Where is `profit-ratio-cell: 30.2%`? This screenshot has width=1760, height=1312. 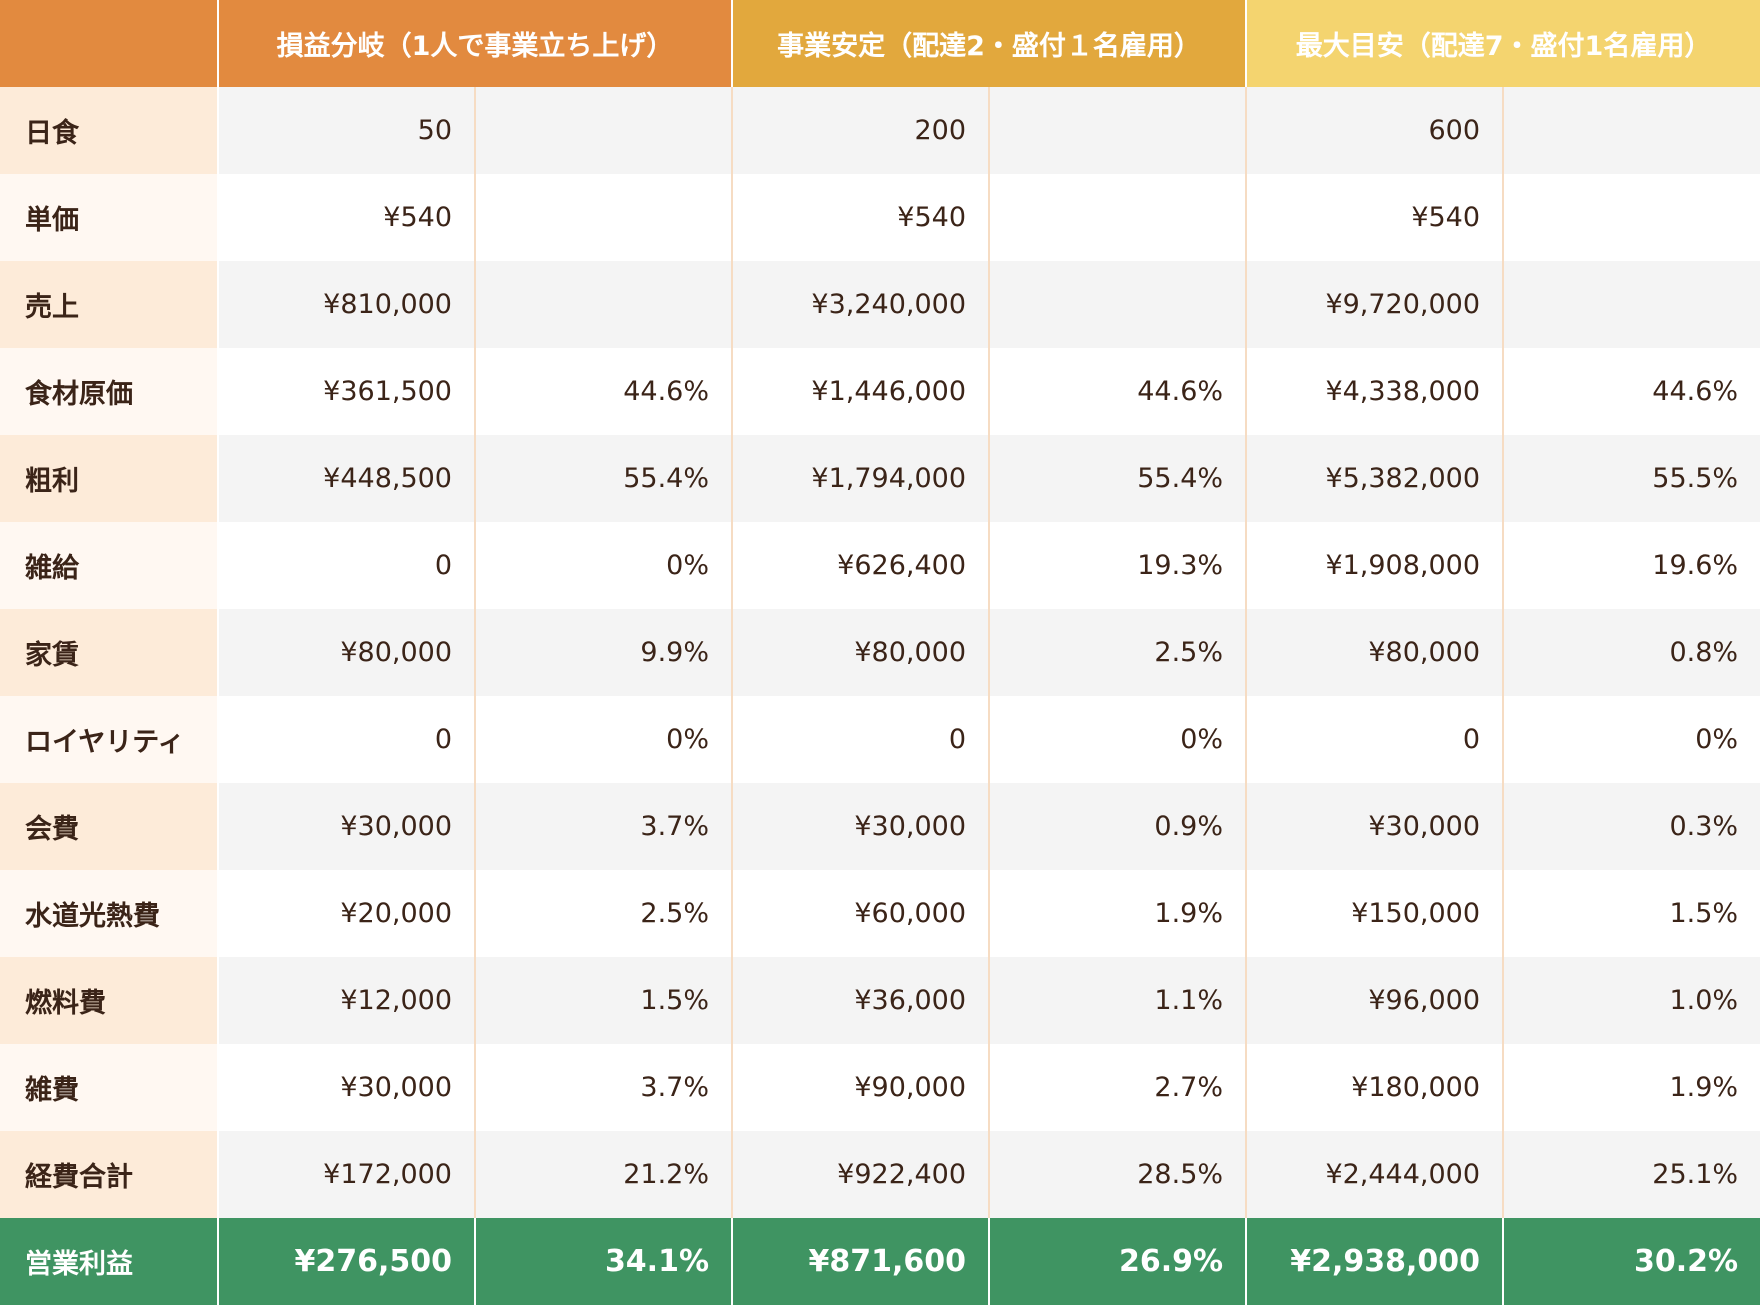
profit-ratio-cell: 30.2% is located at coordinates (1631, 1261).